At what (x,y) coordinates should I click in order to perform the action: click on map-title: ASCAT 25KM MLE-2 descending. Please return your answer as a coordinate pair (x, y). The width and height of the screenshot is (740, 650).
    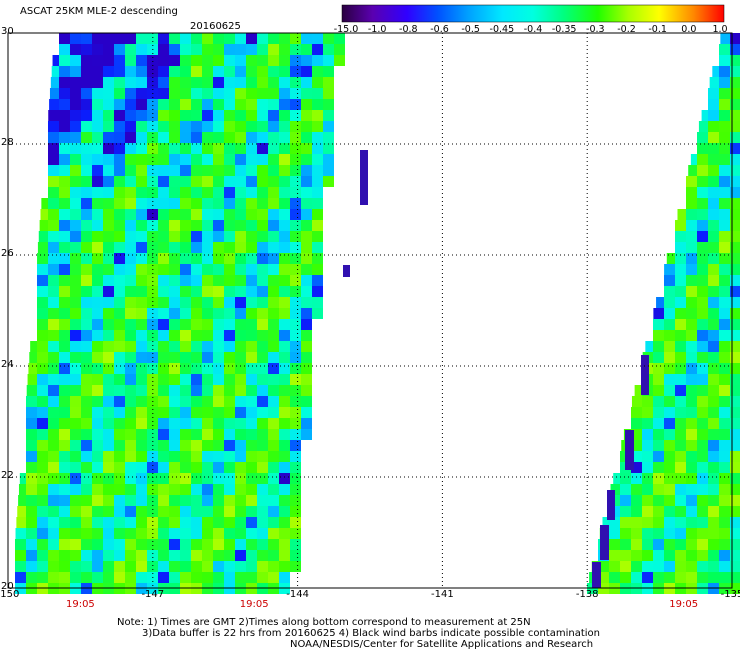
    Looking at the image, I should click on (99, 11).